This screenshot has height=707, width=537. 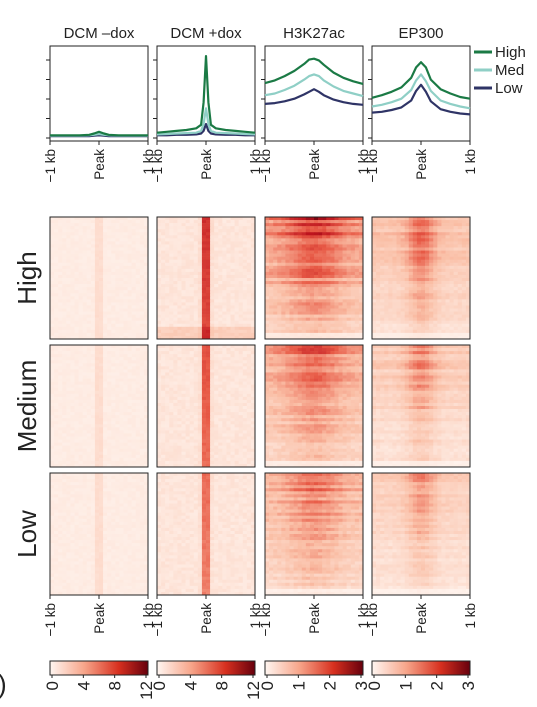 I want to click on series-line-med, so click(x=206, y=121).